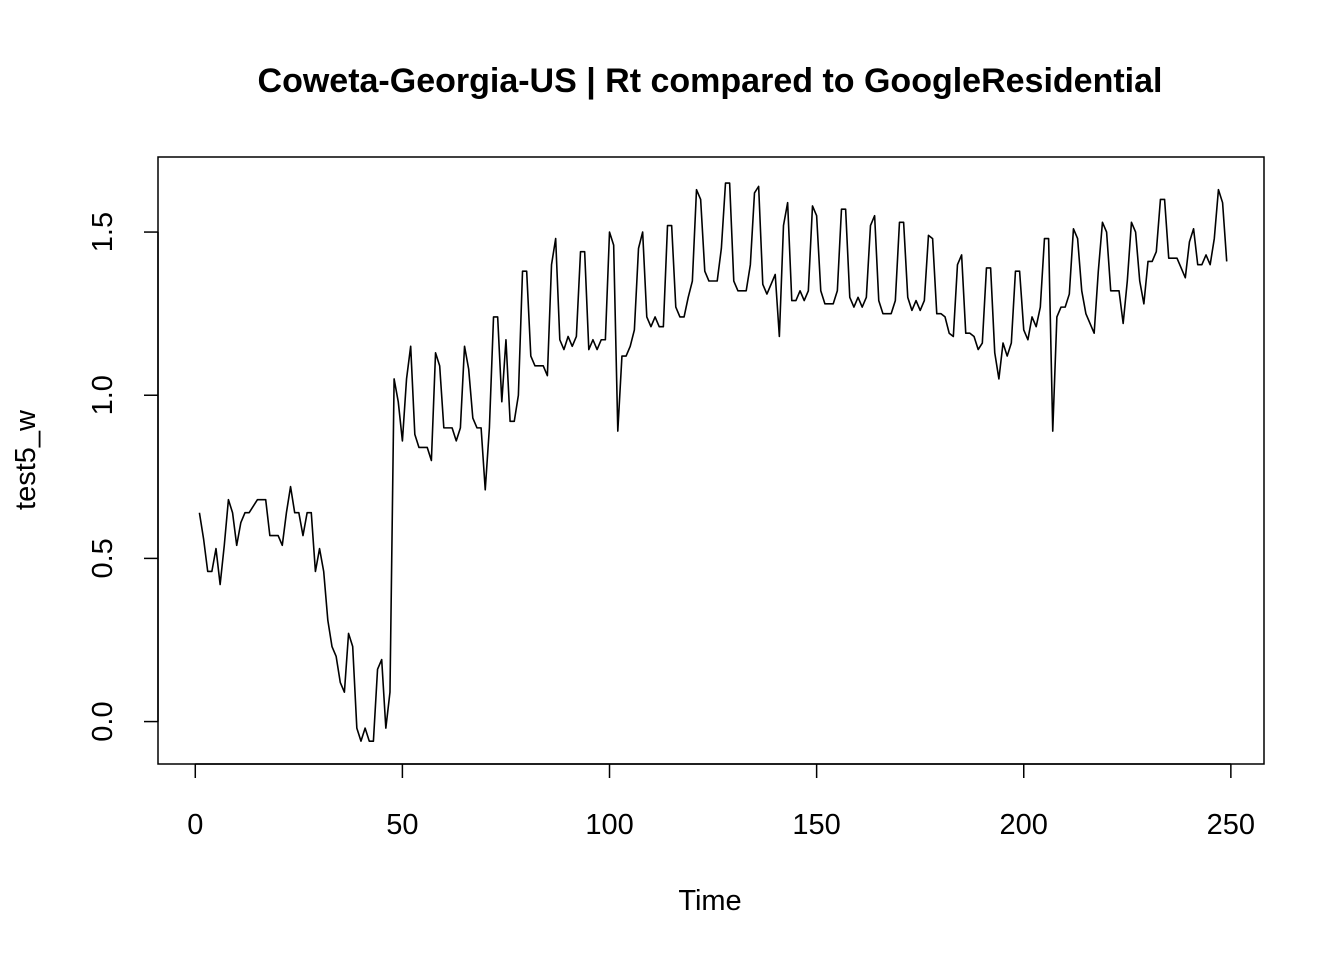  What do you see at coordinates (103, 232) in the screenshot?
I see `y-tick-label: 1.5` at bounding box center [103, 232].